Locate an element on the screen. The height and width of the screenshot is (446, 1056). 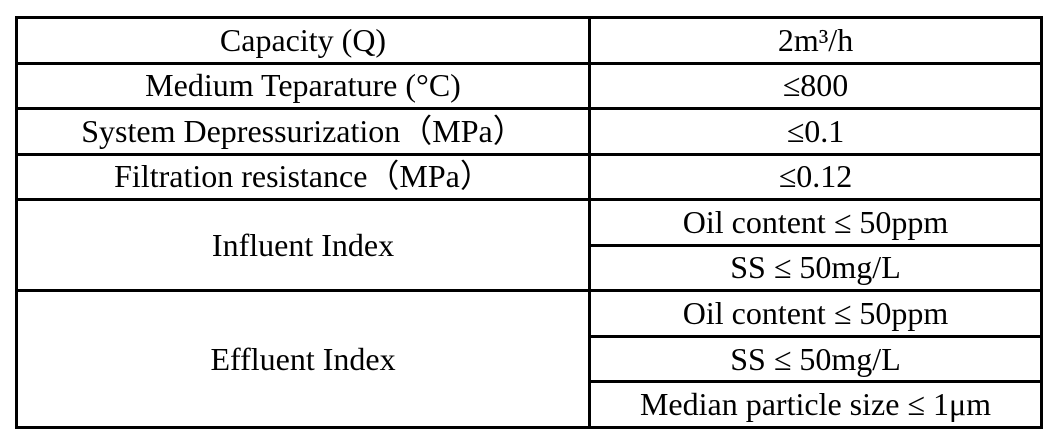
spec-label-capacity: Capacity (Q) is located at coordinates (303, 40).